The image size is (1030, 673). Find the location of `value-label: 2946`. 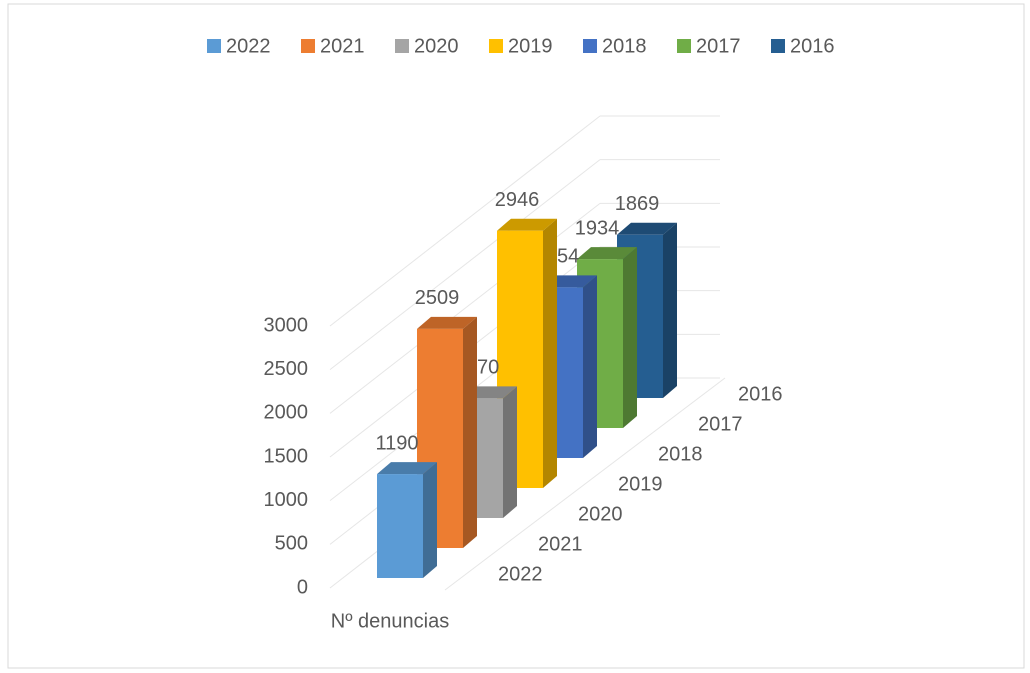

value-label: 2946 is located at coordinates (517, 200).